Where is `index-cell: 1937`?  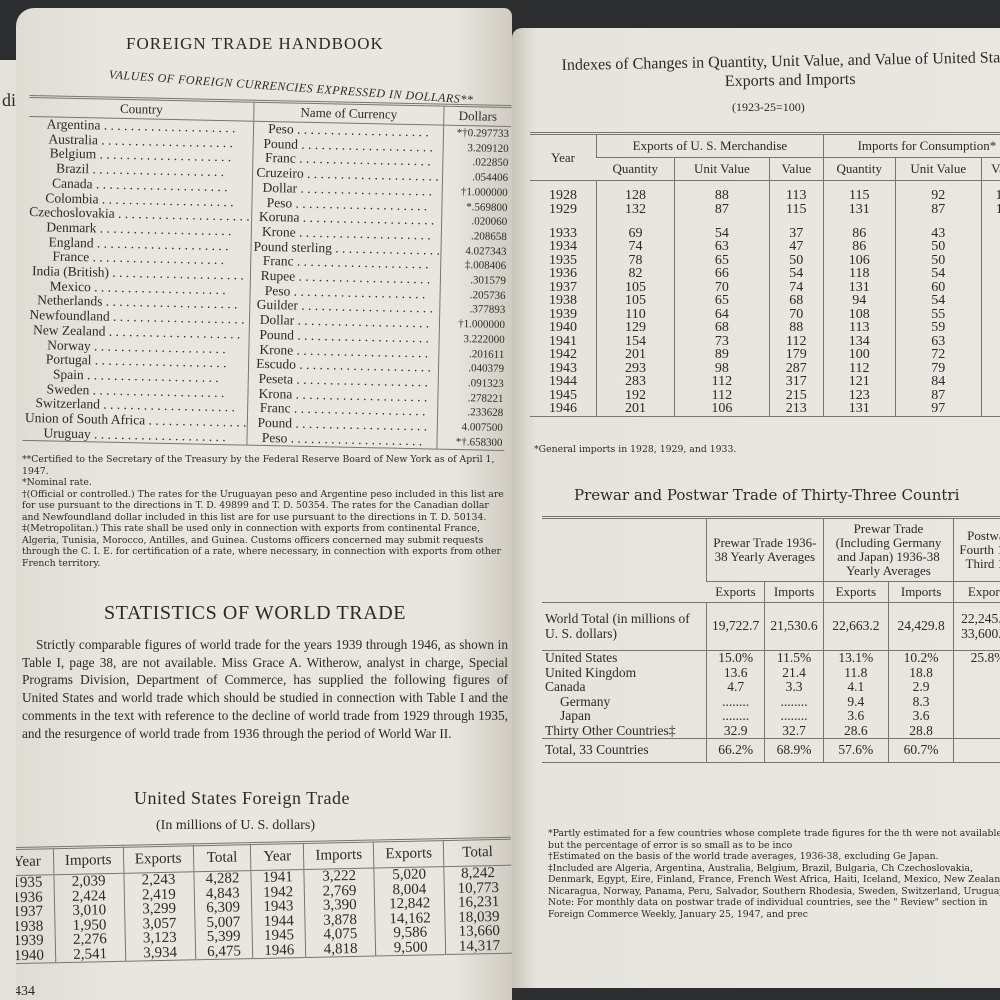
index-cell: 1937 is located at coordinates (563, 287).